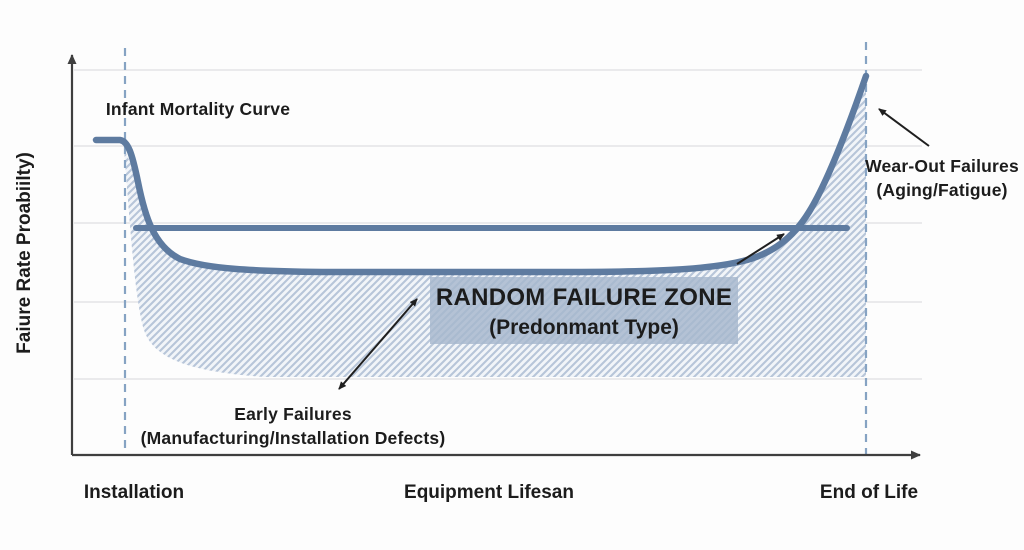 The height and width of the screenshot is (550, 1024). Describe the element at coordinates (584, 327) in the screenshot. I see `random-zone-label-line2: (Predonmant Type)` at that location.